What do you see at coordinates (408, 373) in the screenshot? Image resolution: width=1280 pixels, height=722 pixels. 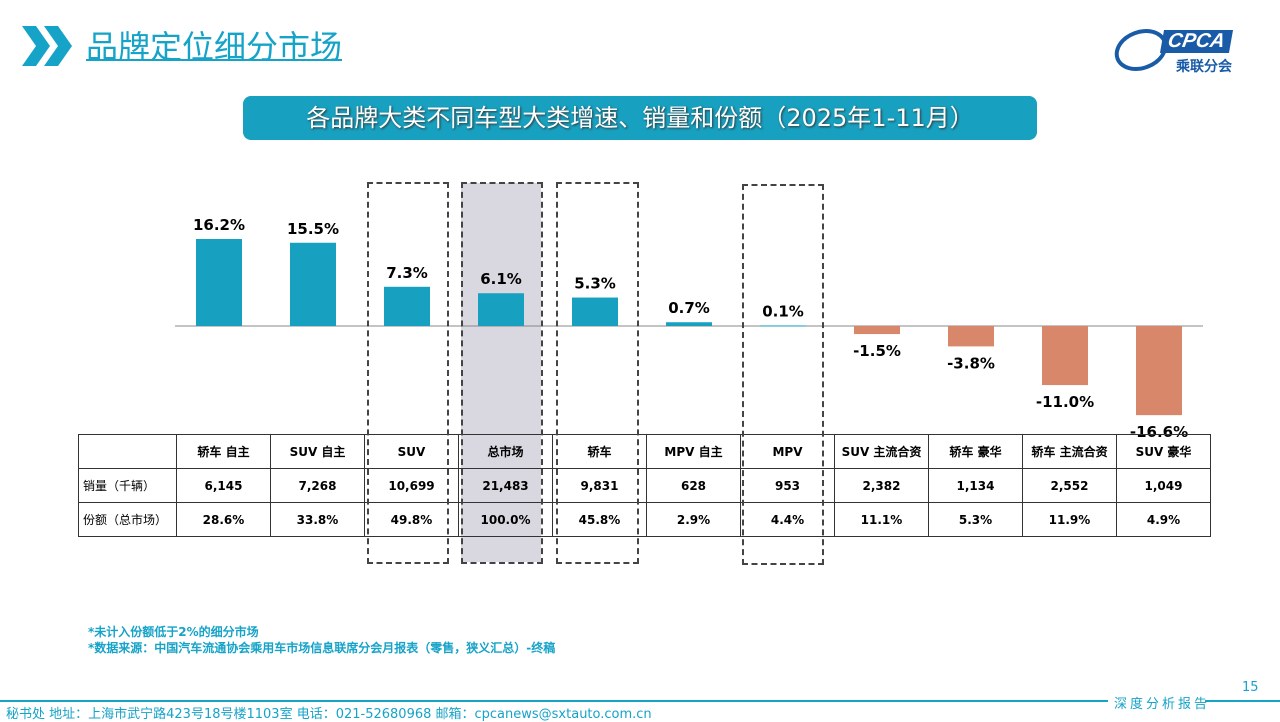 I see `highlight-box-suv` at bounding box center [408, 373].